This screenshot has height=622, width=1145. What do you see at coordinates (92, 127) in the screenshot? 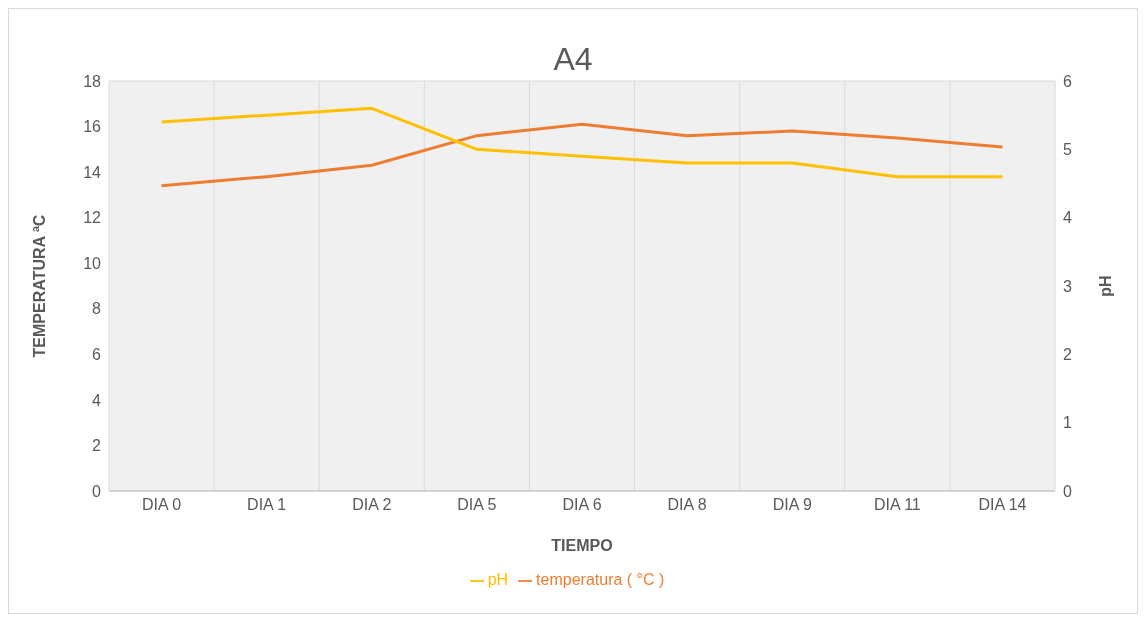
I see `y-tick-label: 16` at bounding box center [92, 127].